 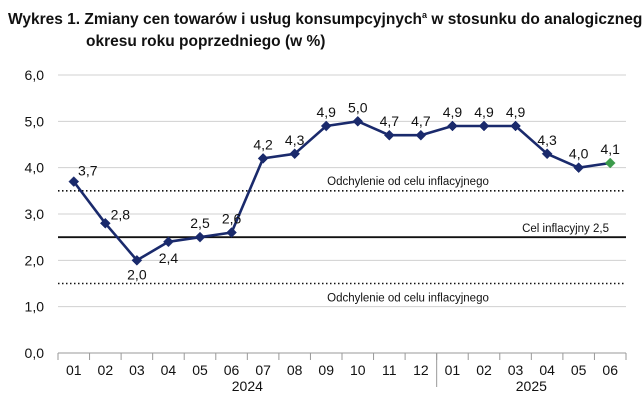 What do you see at coordinates (200, 223) in the screenshot?
I see `data-label: 2,5` at bounding box center [200, 223].